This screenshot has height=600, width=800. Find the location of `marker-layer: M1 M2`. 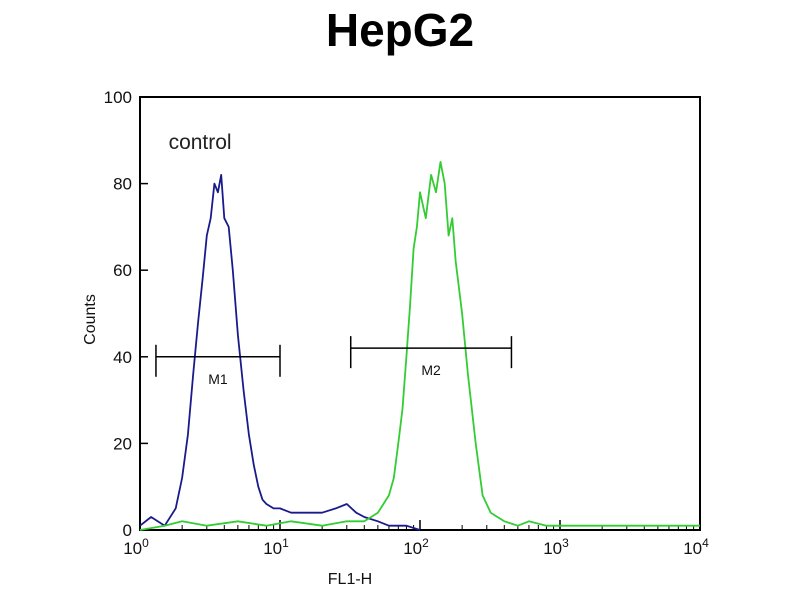

marker-layer: M1 M2 is located at coordinates (334, 361).